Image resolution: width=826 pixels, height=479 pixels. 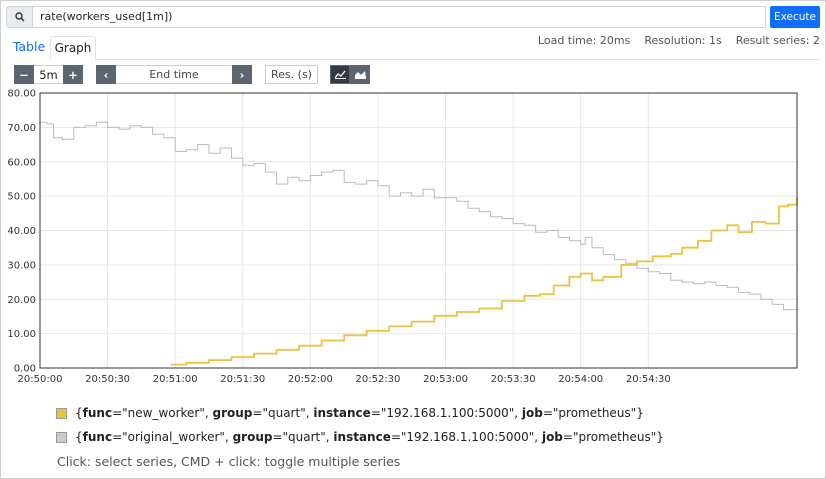 I want to click on x-tick-label: 20:50:30, so click(x=107, y=379).